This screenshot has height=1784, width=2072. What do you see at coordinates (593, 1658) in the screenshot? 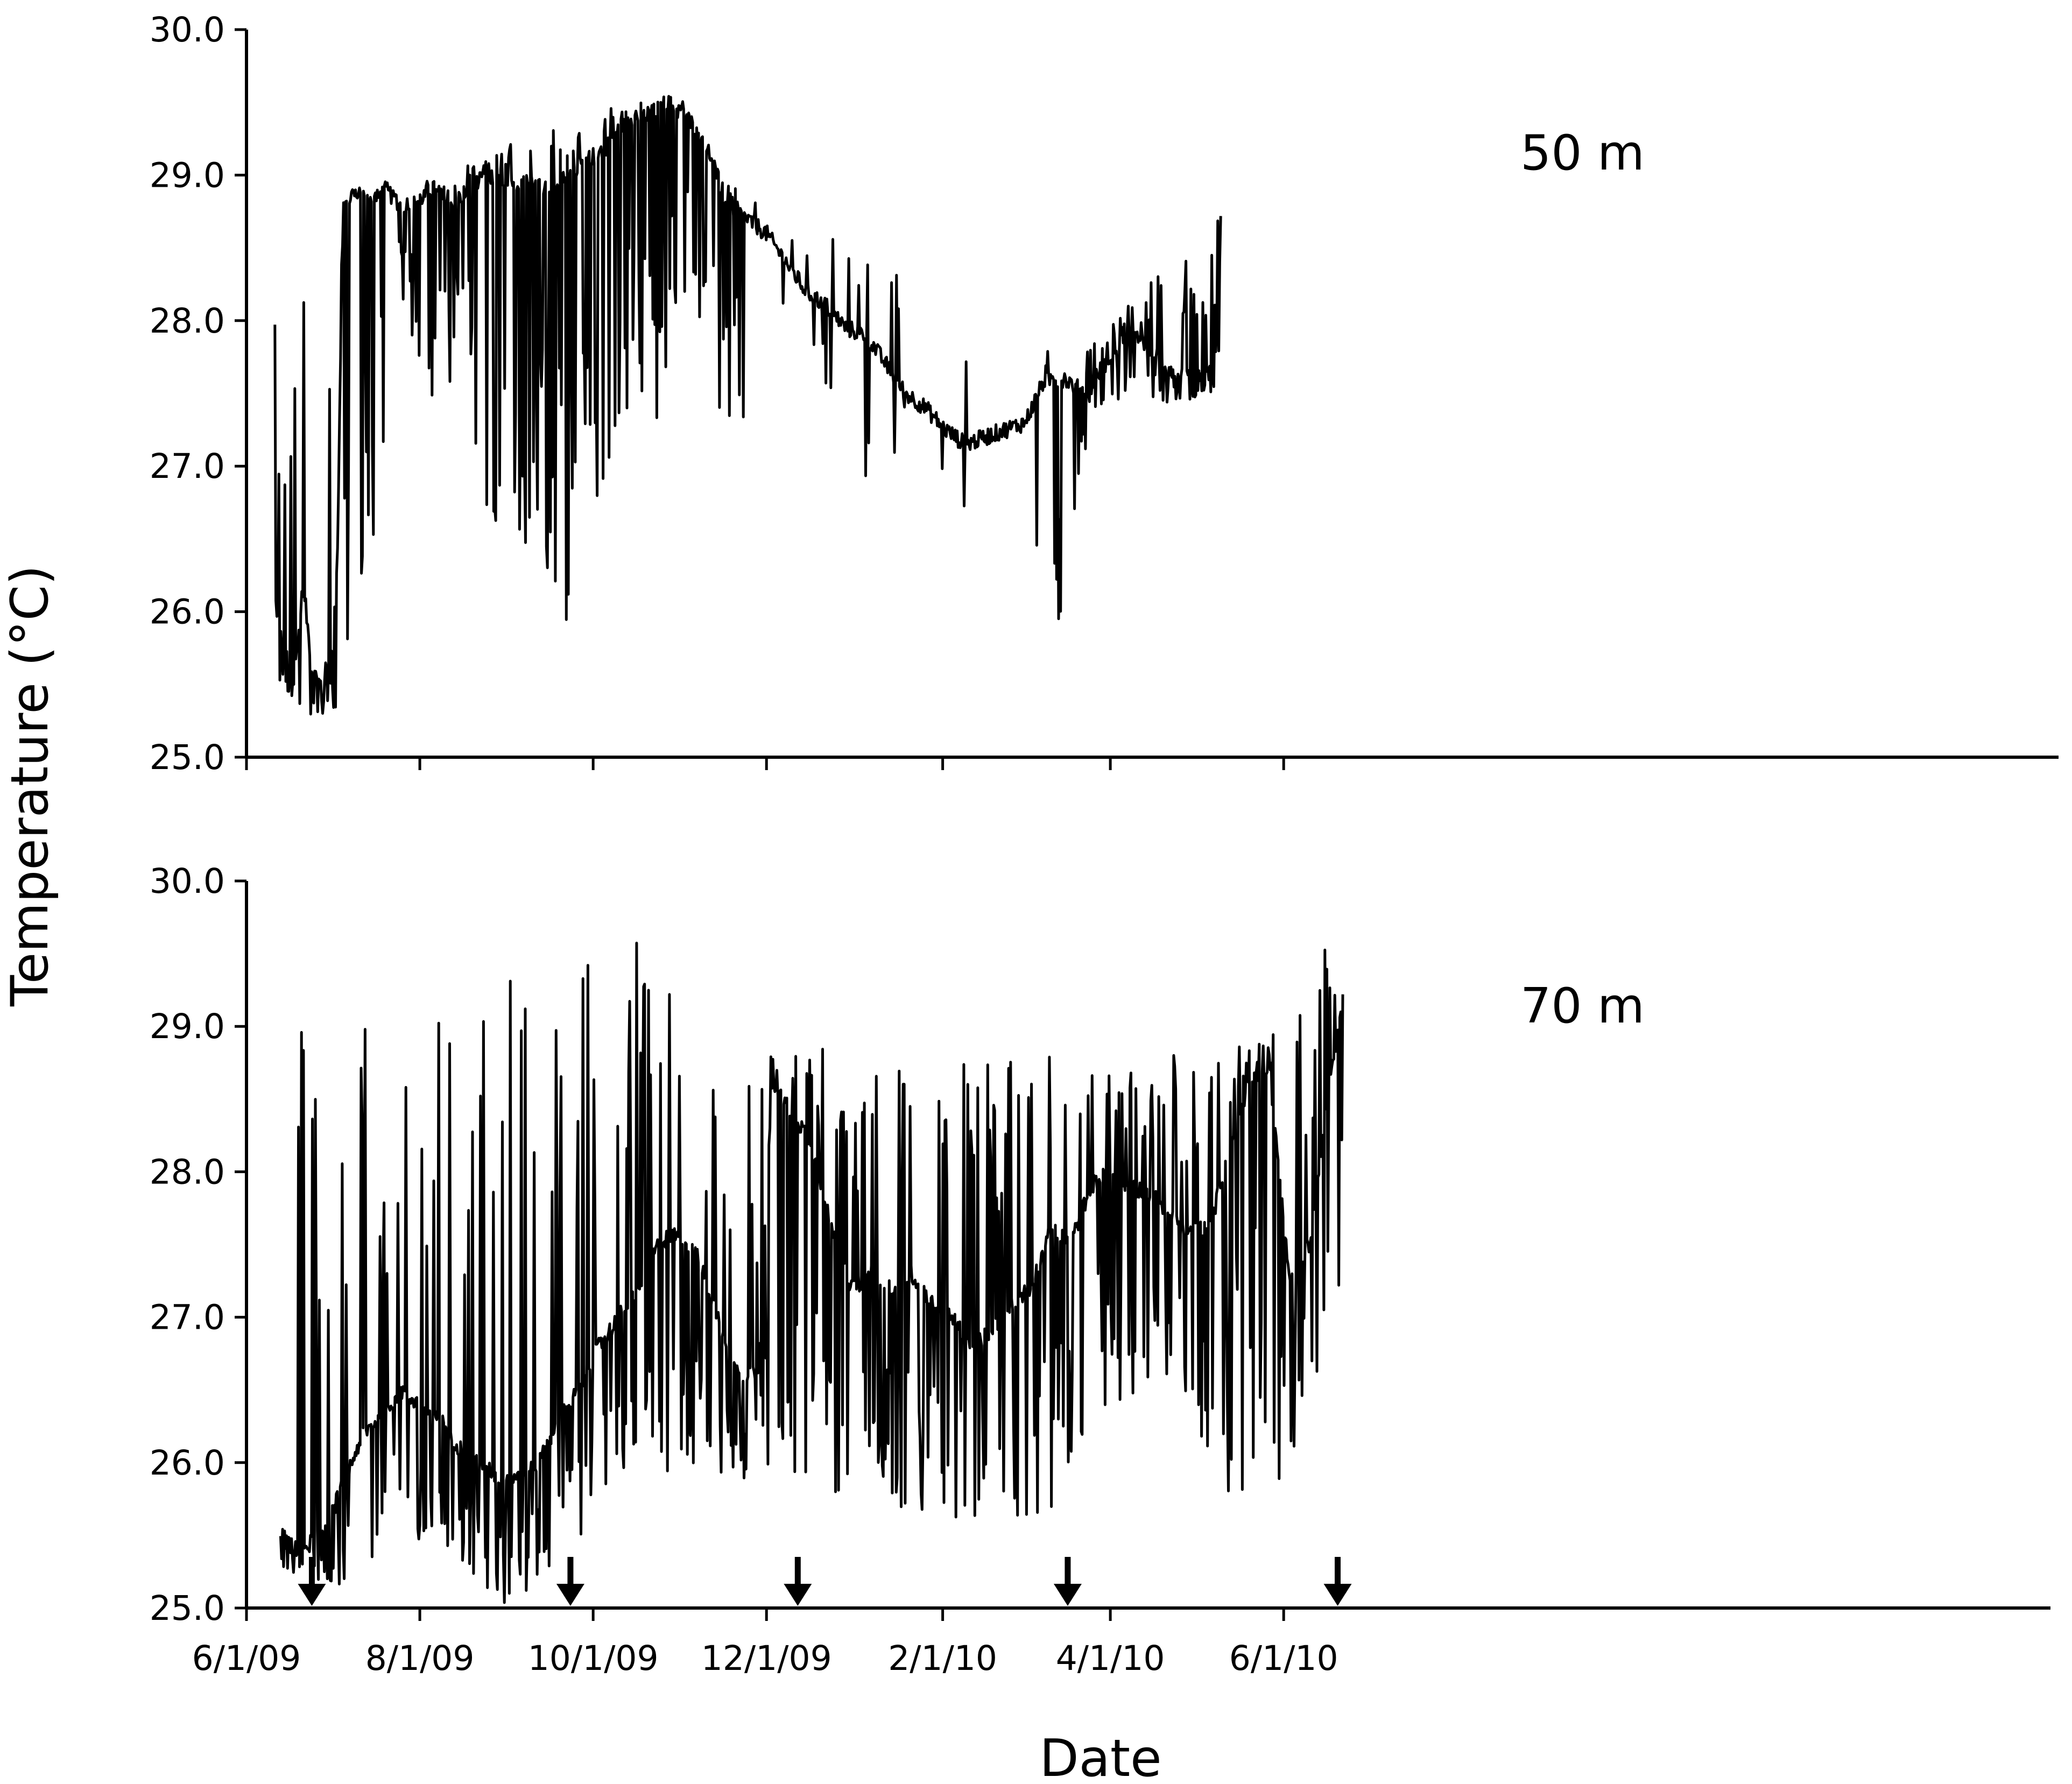
I see `x-tick-label: 10/1/09` at bounding box center [593, 1658].